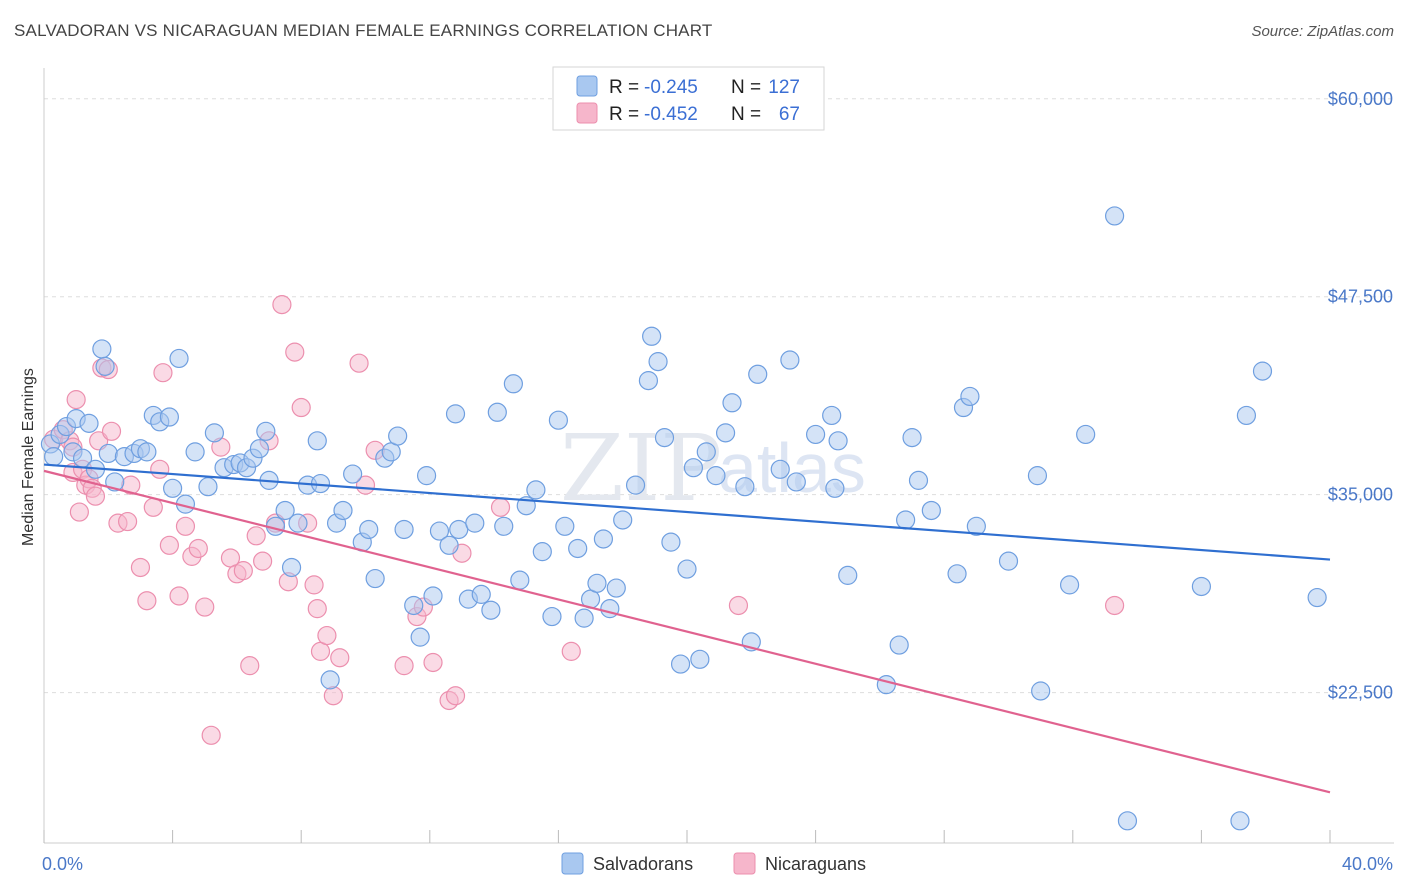 The width and height of the screenshot is (1406, 892). Describe the element at coordinates (1360, 693) in the screenshot. I see `y-tick-label: $22,500` at that location.